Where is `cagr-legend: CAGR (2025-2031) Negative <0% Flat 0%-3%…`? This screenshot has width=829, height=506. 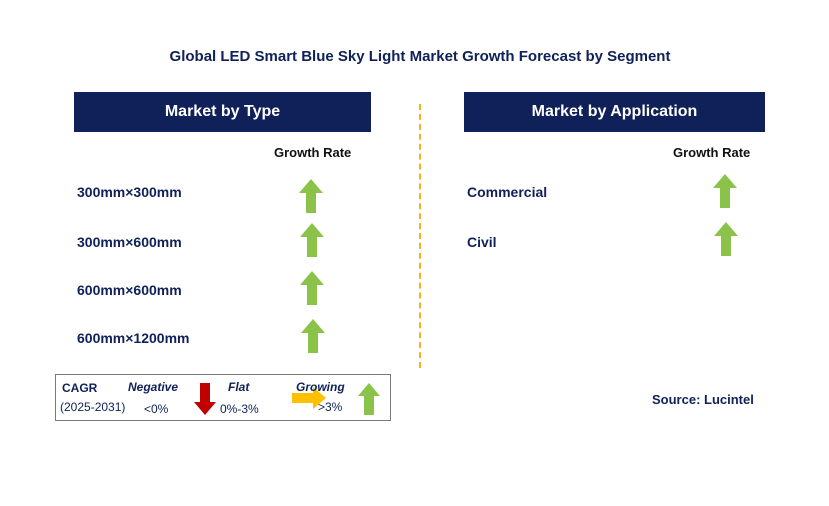 cagr-legend: CAGR (2025-2031) Negative <0% Flat 0%-3%… is located at coordinates (223, 397).